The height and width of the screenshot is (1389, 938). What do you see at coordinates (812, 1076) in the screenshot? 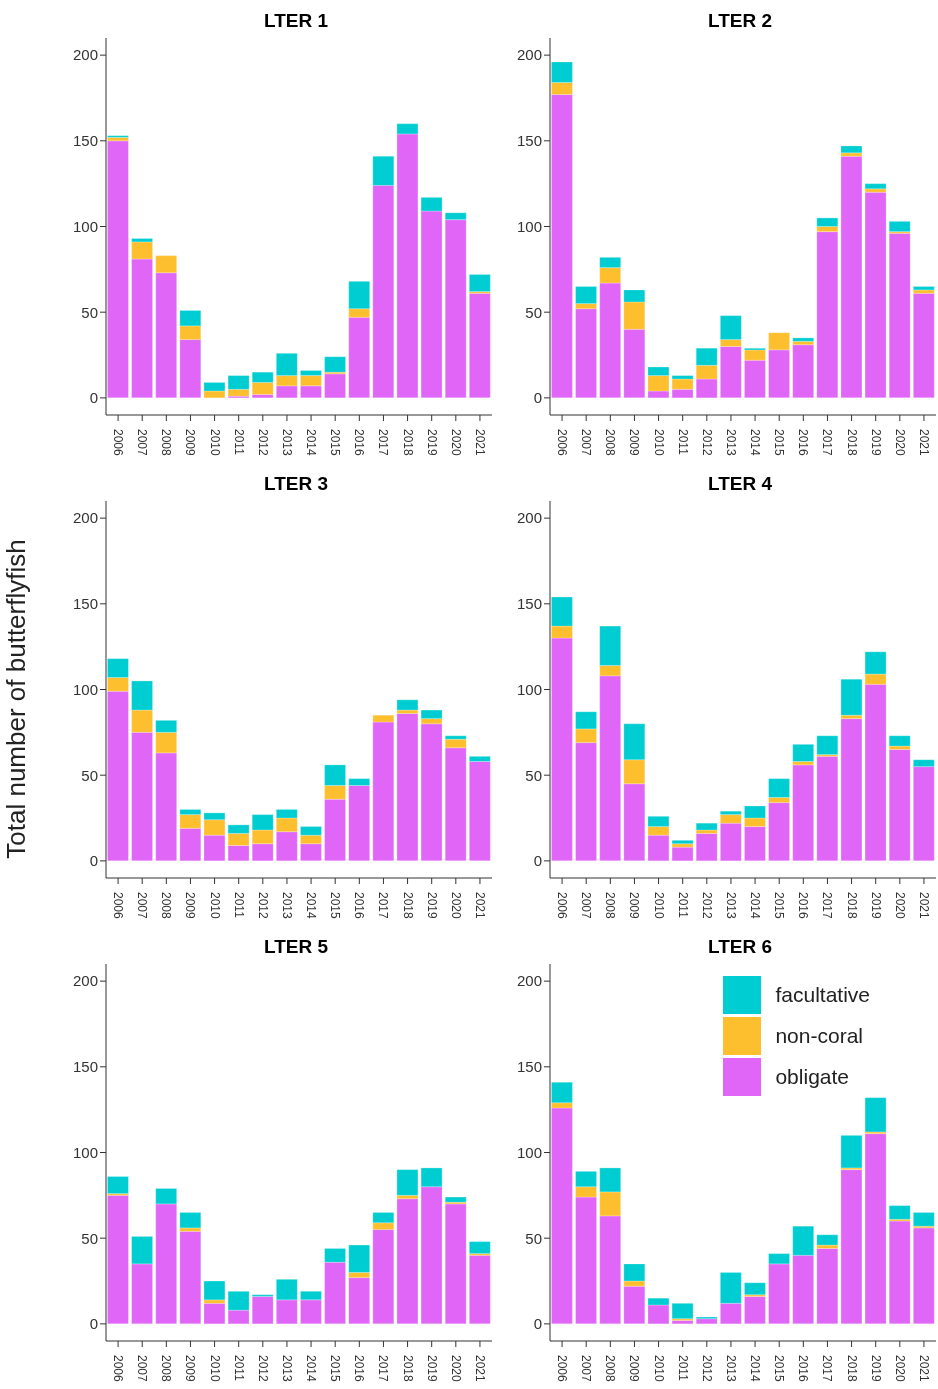
I see `legend-label: obligate` at bounding box center [812, 1076].